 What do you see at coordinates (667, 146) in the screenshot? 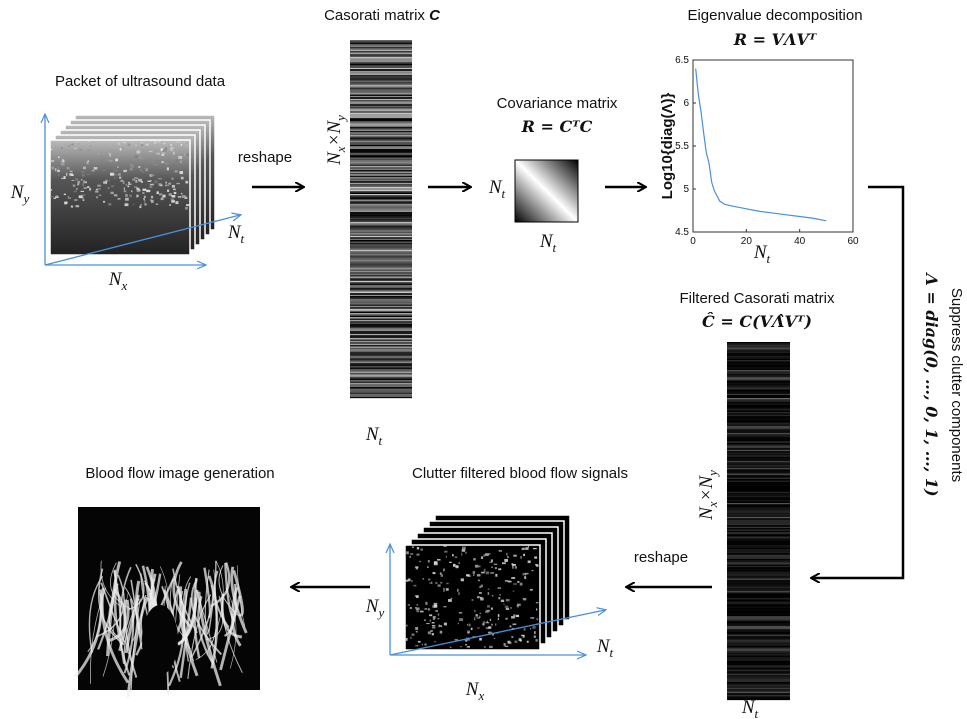
I see `y-axis-label: Log10{diag(Λ)}` at bounding box center [667, 146].